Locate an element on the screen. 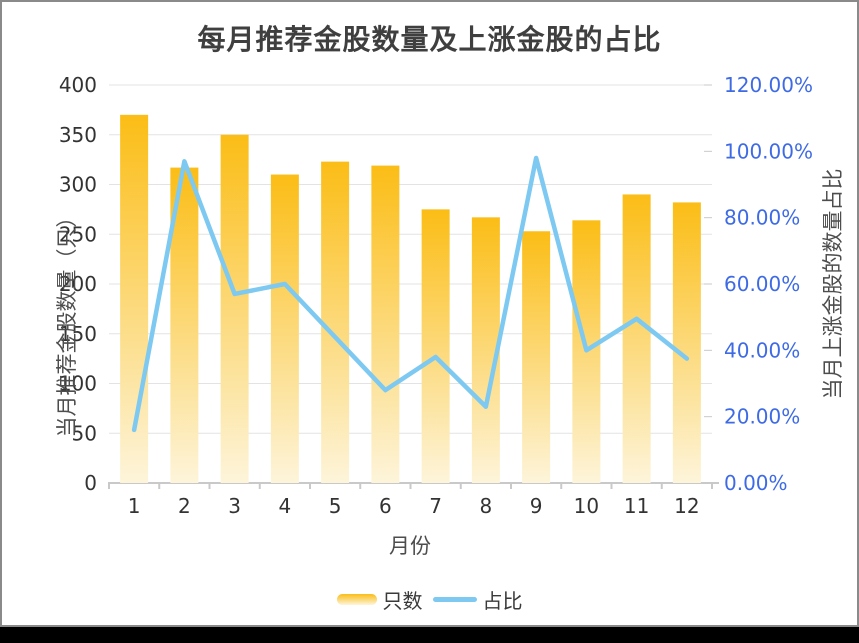 This screenshot has height=643, width=859. legend: 只数 占比 is located at coordinates (429, 599).